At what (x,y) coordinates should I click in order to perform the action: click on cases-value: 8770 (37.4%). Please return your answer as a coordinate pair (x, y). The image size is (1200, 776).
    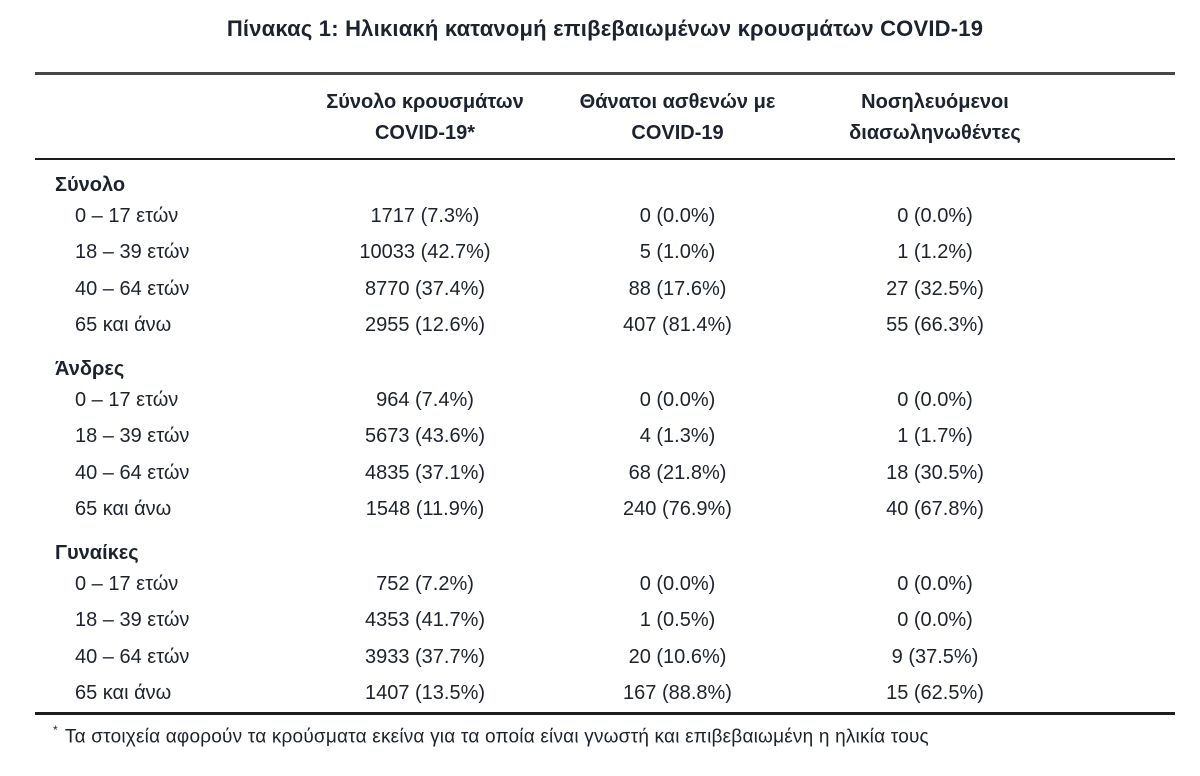
    Looking at the image, I should click on (425, 288).